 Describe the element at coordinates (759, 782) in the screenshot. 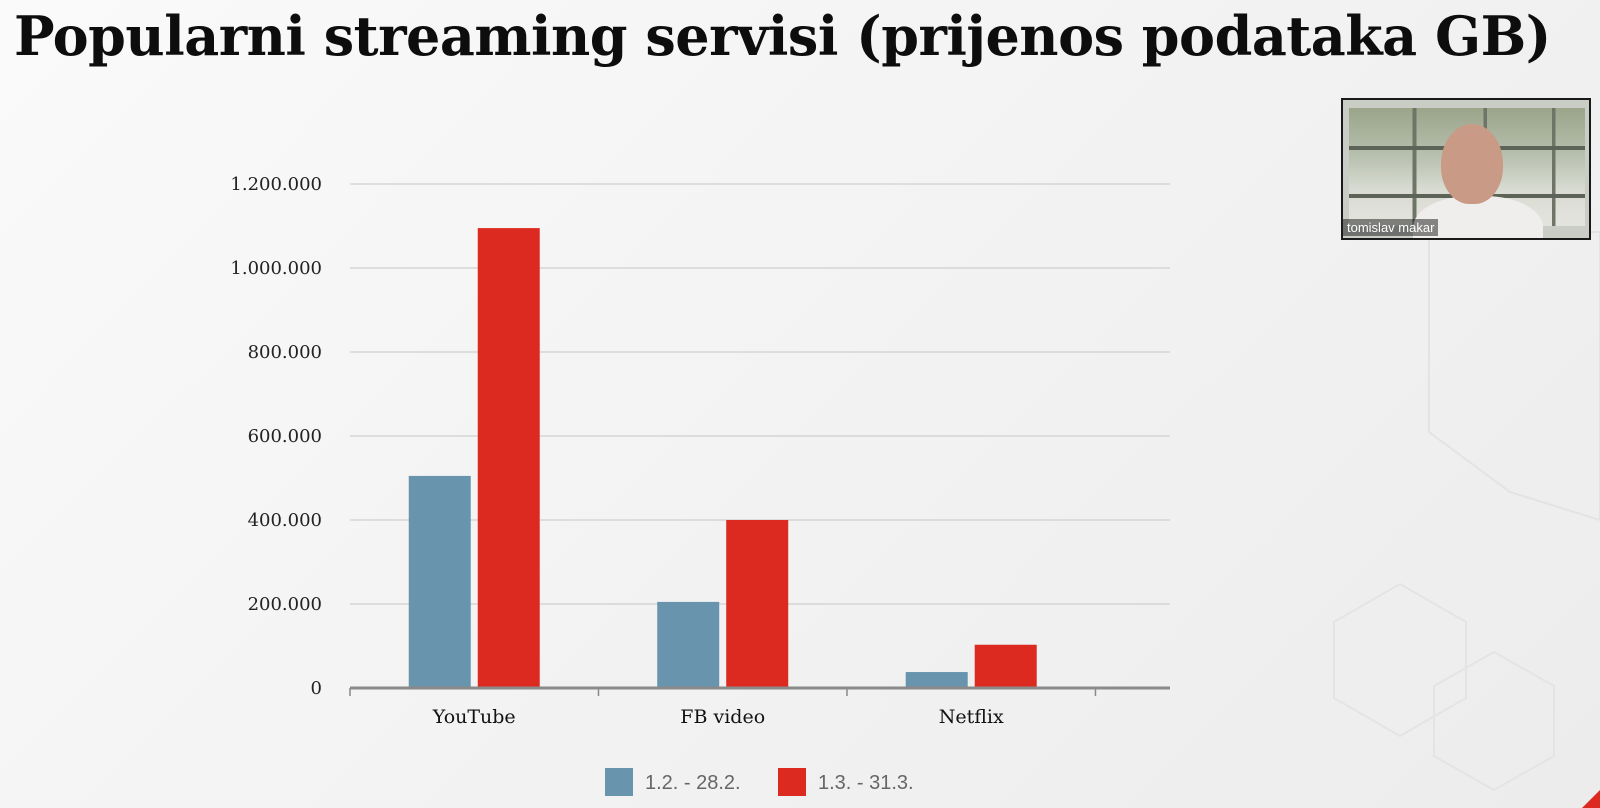

I see `legend: 1.2. - 28.2. 1.3. - 31.3.` at that location.